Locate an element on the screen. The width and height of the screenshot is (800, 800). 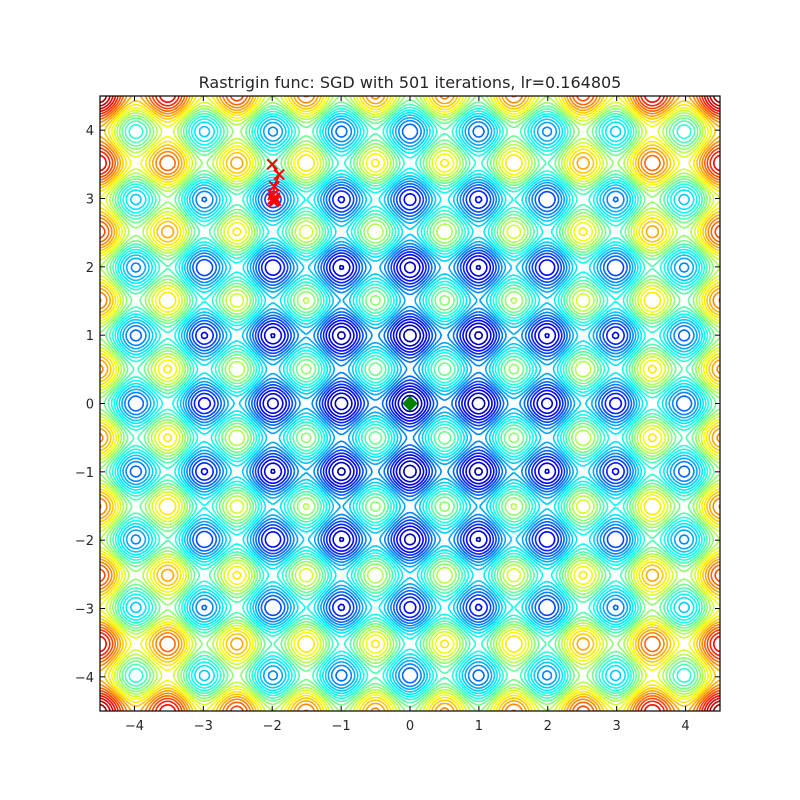
y-tick-label: 3 is located at coordinates (90, 200).